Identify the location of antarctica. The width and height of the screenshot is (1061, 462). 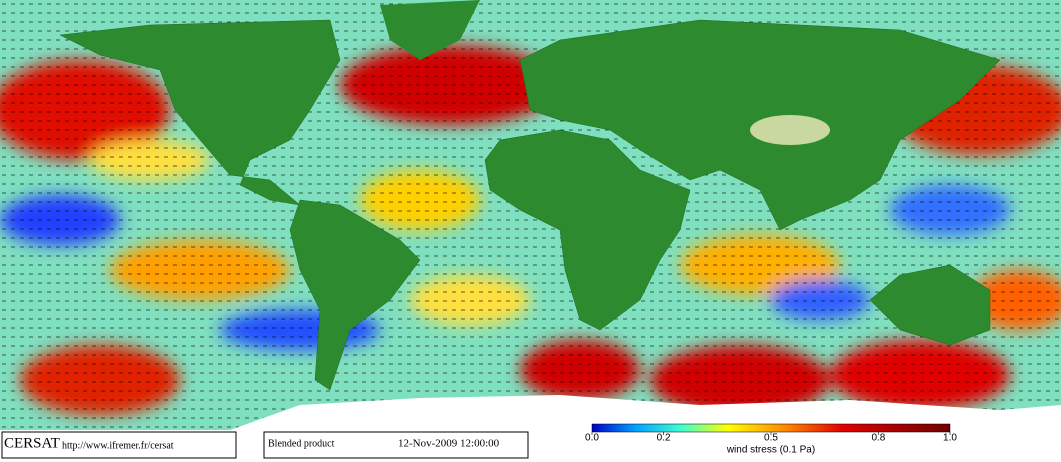
(645, 412).